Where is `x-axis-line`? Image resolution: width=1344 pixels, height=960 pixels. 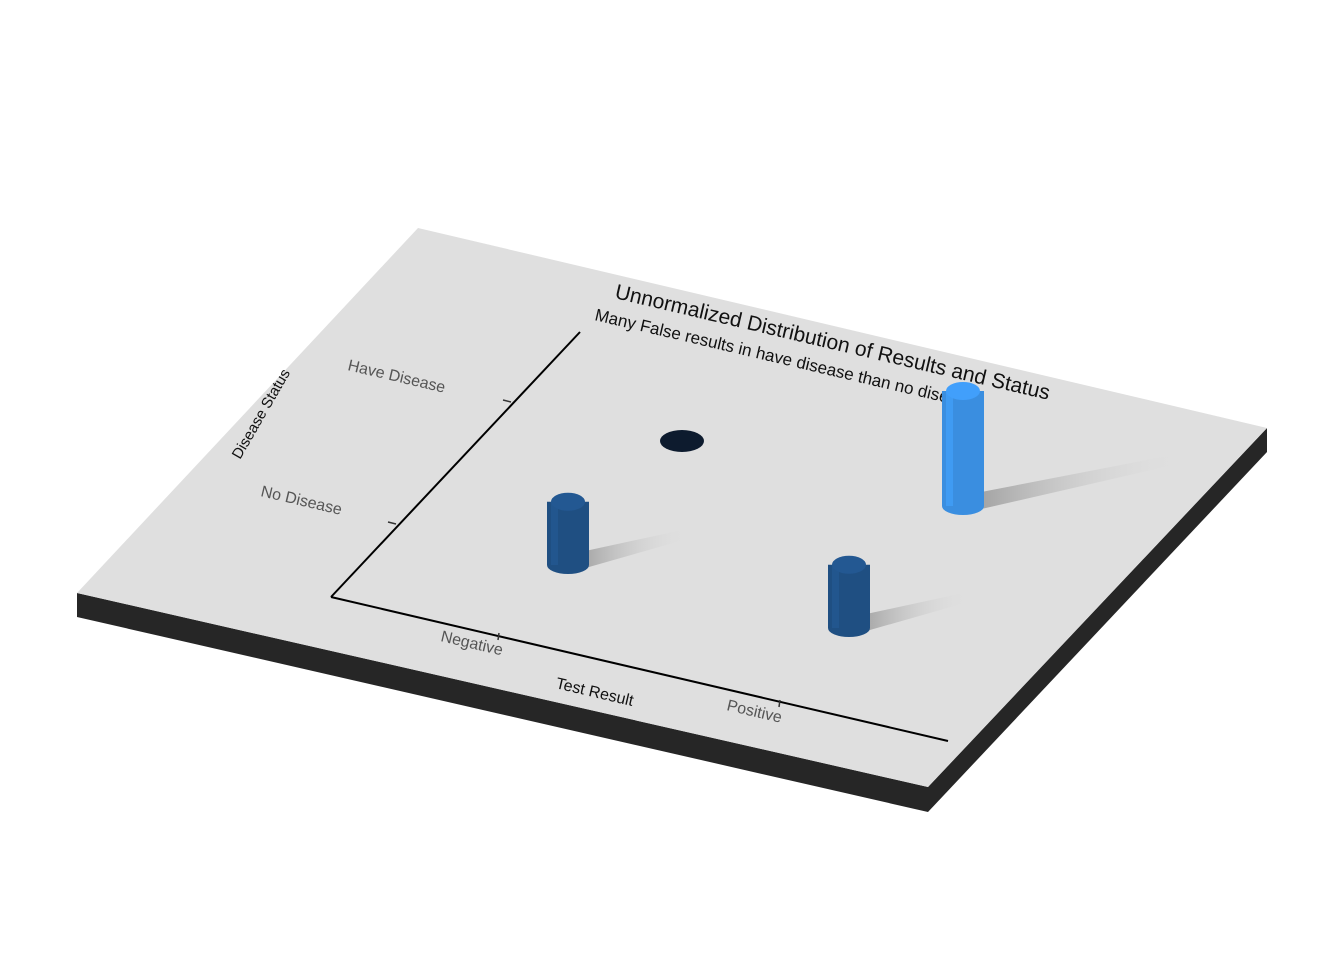
x-axis-line is located at coordinates (639, 669).